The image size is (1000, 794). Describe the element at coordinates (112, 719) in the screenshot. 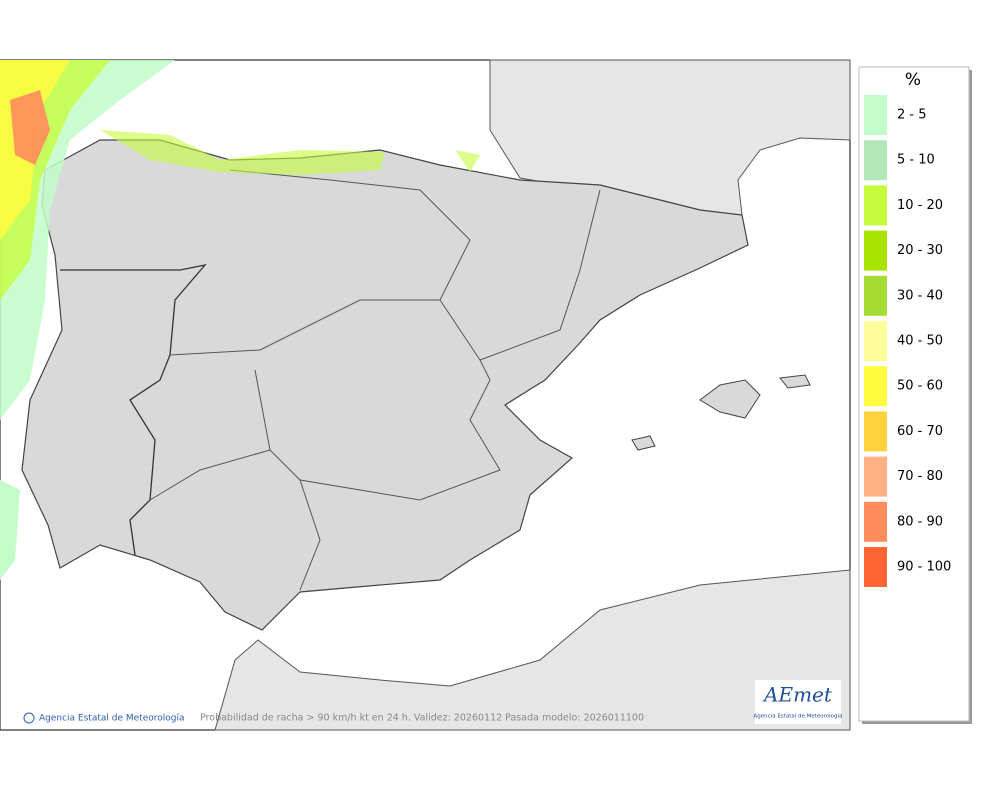

I see `credit: Agencia Estatal de Meteorología` at that location.